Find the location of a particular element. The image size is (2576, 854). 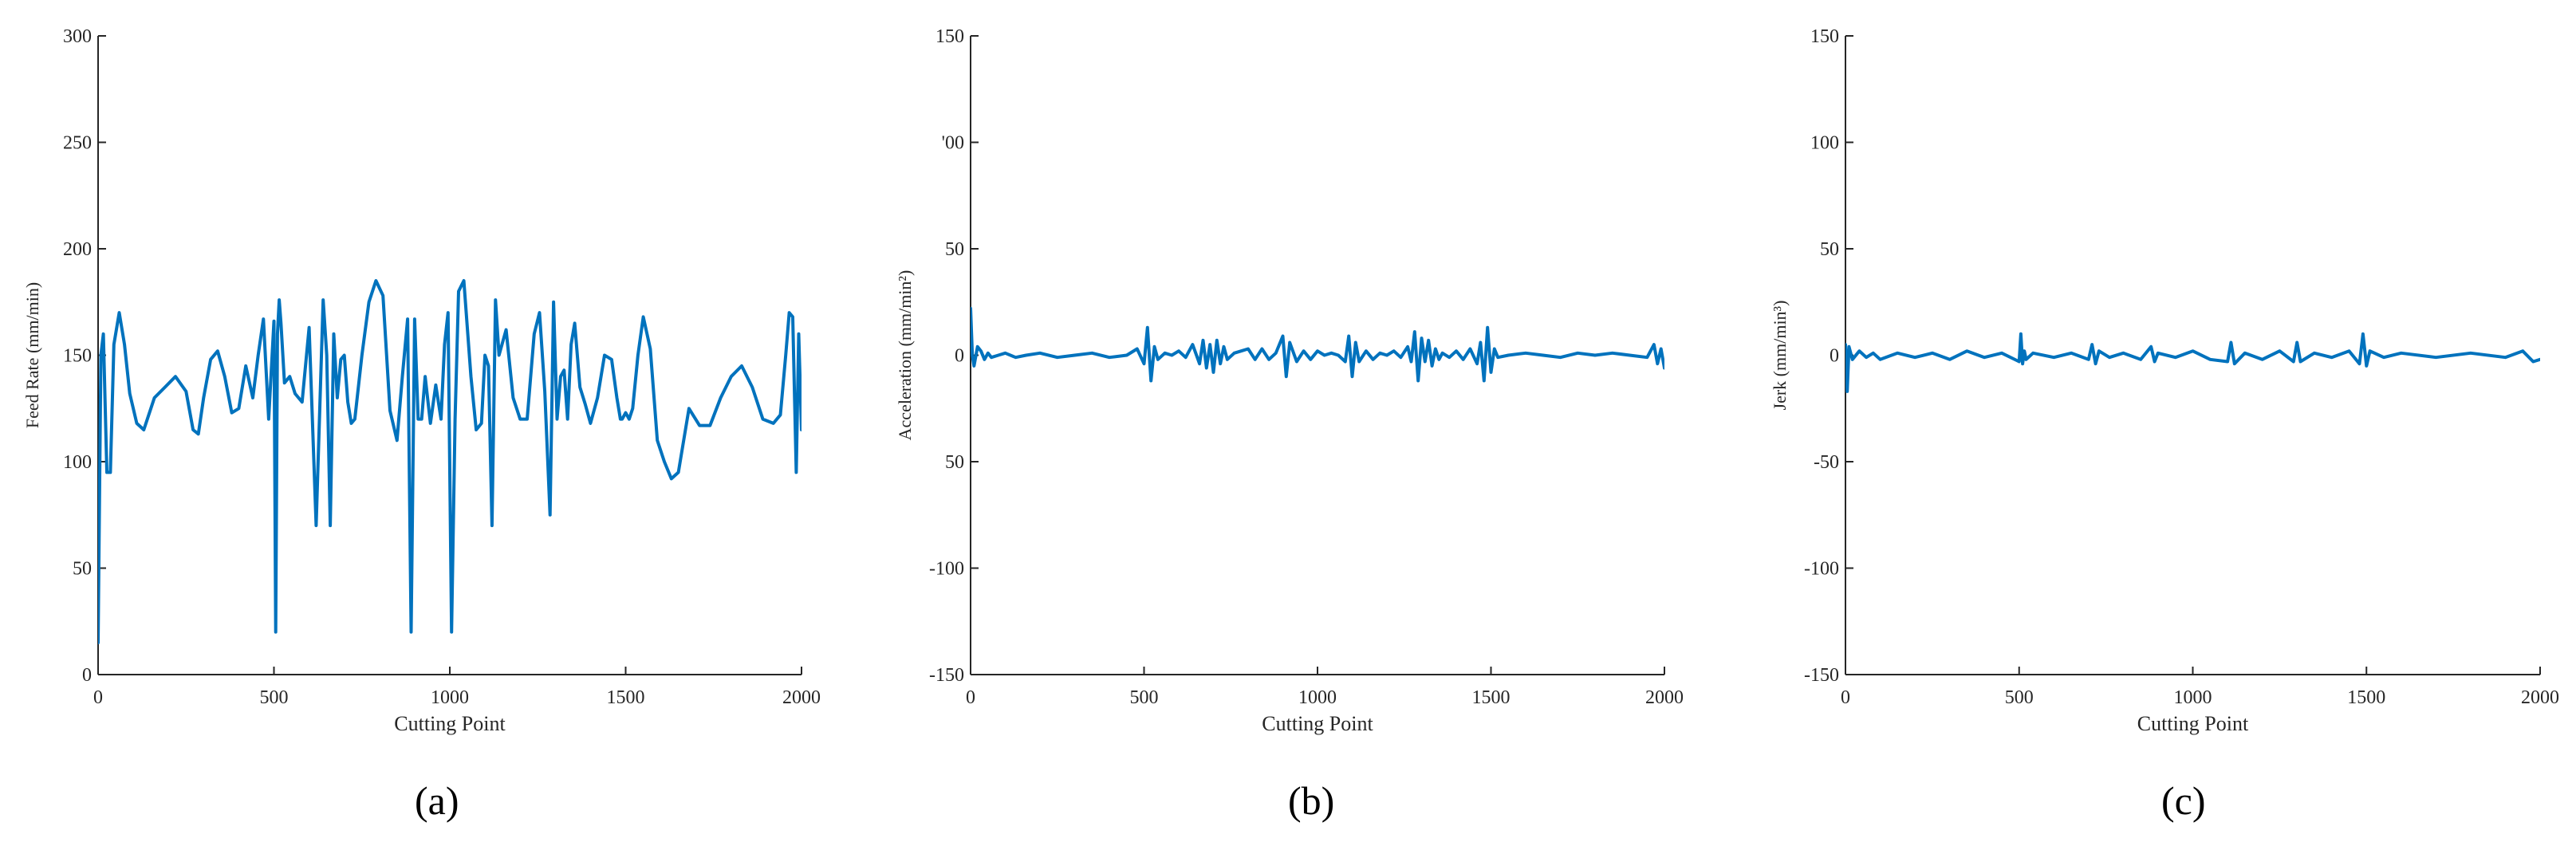

y-tick-label-b-2: 50 is located at coordinates (954, 462).